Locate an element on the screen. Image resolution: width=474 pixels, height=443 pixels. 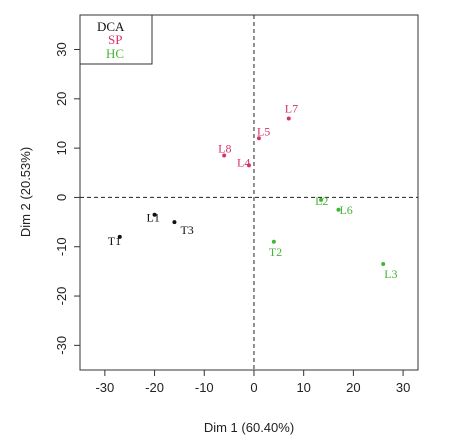
x-tick-label: 10 is located at coordinates (303, 387).